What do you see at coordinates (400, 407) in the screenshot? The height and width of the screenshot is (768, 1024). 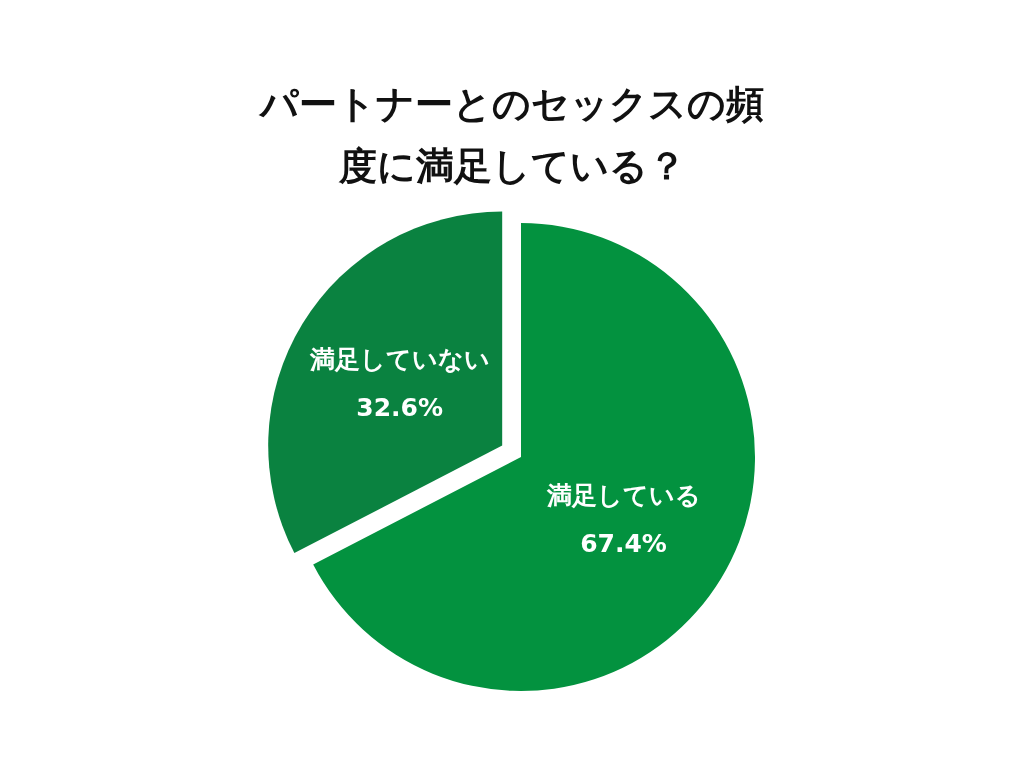 I see `data-label: 32.6%` at bounding box center [400, 407].